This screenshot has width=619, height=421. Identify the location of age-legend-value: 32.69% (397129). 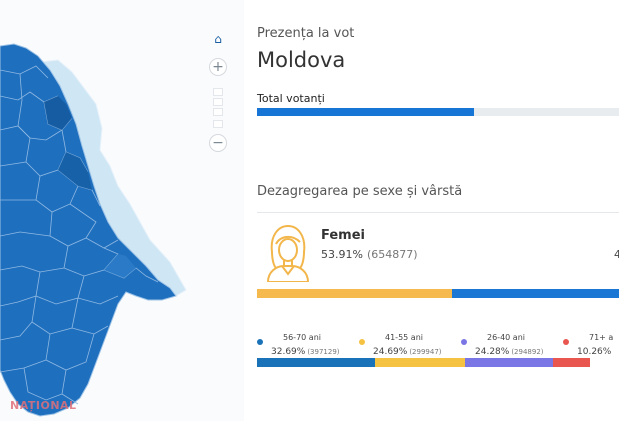
(305, 352).